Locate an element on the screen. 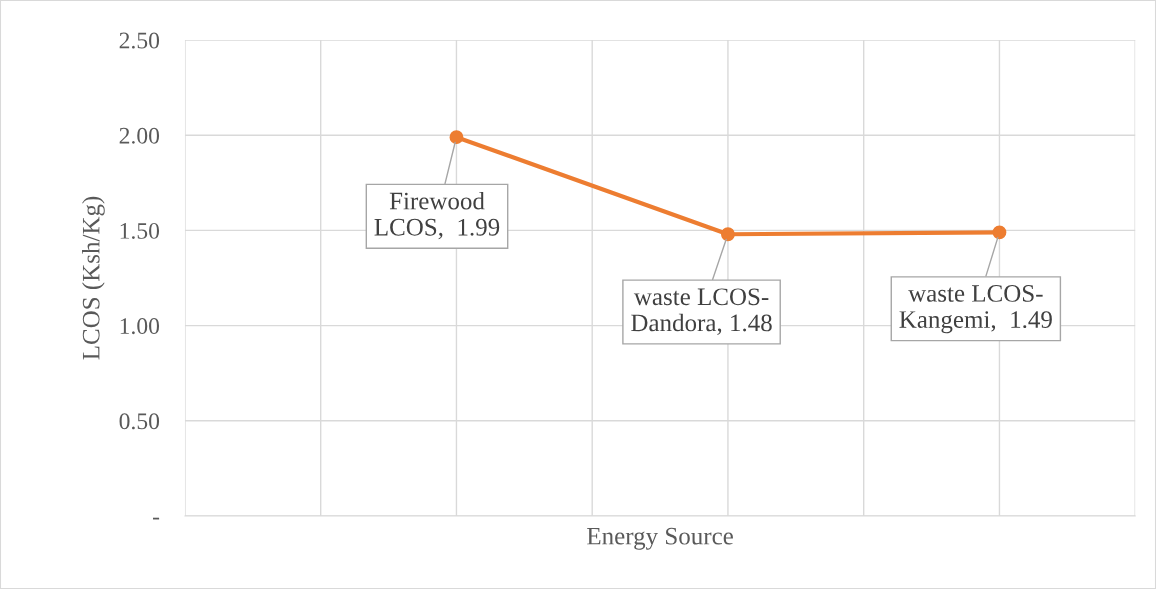 The width and height of the screenshot is (1156, 589). data-label: waste LCOS- Dandora, 1.48 is located at coordinates (701, 311).